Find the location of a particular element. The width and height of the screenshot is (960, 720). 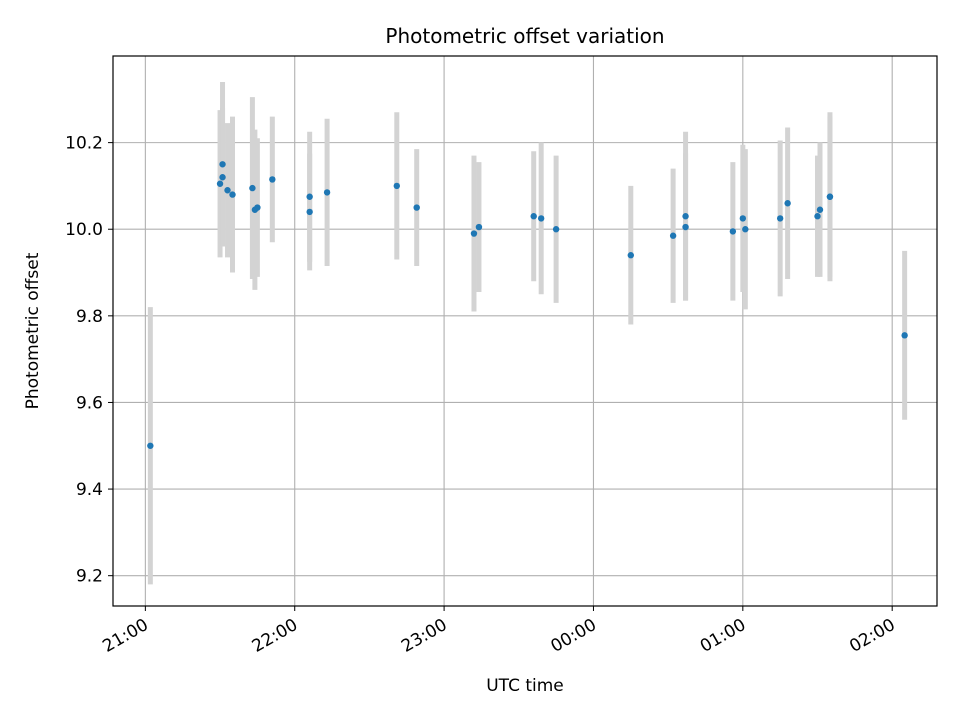

x-axis-ticks: 21:00 22:00 23:00 00:00 01:00 02:00 is located at coordinates (499, 631).